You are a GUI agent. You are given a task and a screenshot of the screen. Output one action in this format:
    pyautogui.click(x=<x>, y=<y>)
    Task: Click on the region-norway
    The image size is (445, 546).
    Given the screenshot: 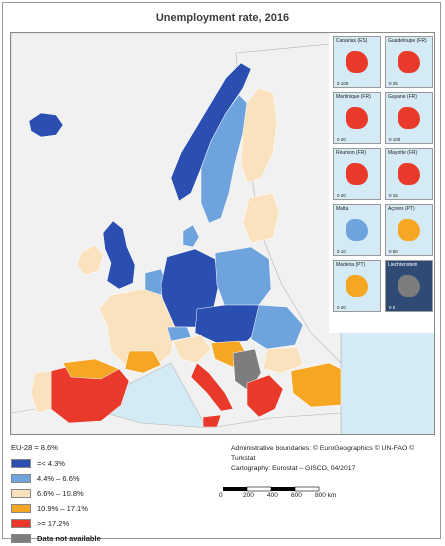 What is the action you would take?
    pyautogui.click(x=211, y=132)
    